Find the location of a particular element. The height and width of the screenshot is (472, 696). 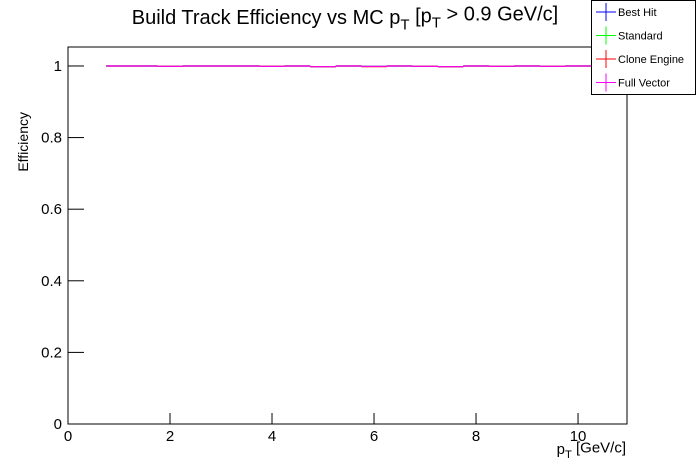

y-tick-label: 0.8 is located at coordinates (51, 138).